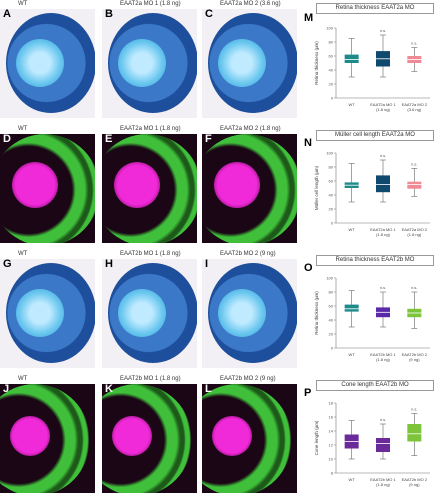 This screenshot has height=500, width=437. What do you see at coordinates (331, 445) in the screenshot?
I see `y-tick-label: 12` at bounding box center [331, 445].